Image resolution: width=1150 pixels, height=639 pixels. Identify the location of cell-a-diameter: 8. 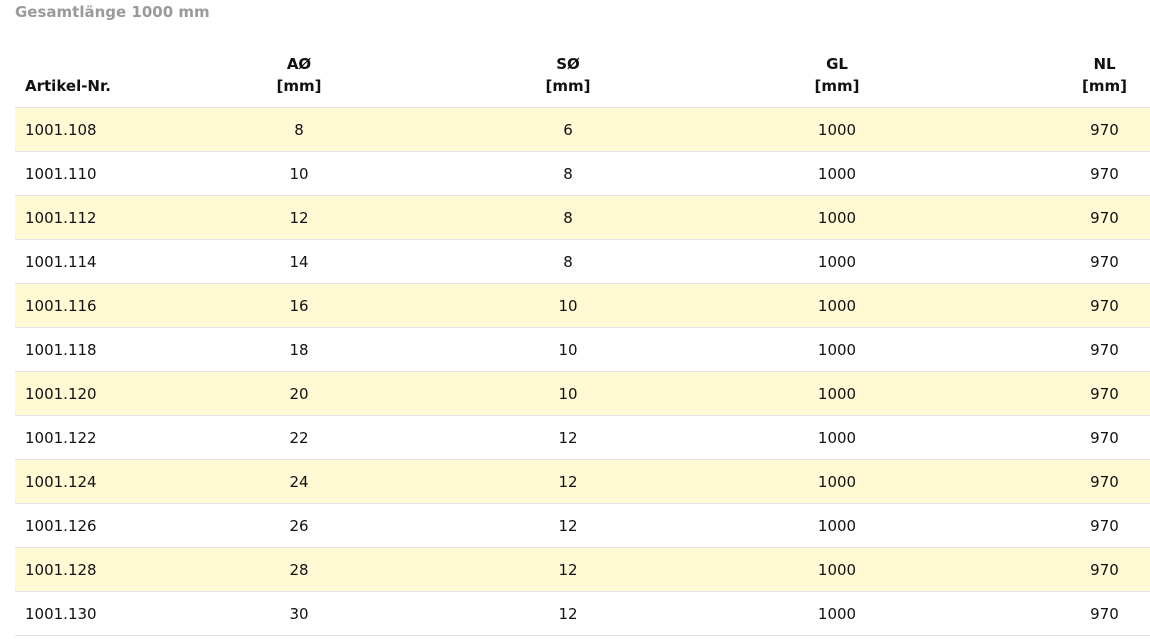
(299, 129).